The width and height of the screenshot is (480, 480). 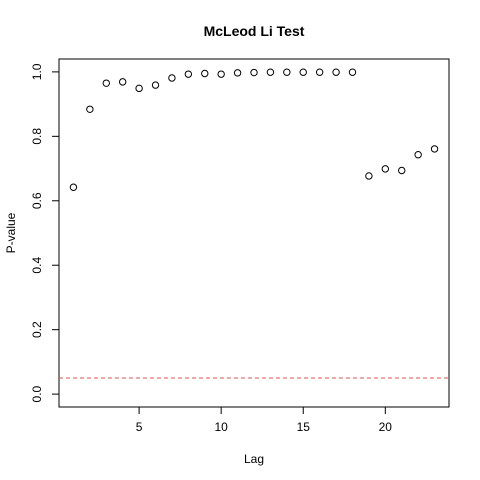 I want to click on y-tick-label: 0.0, so click(x=37, y=393).